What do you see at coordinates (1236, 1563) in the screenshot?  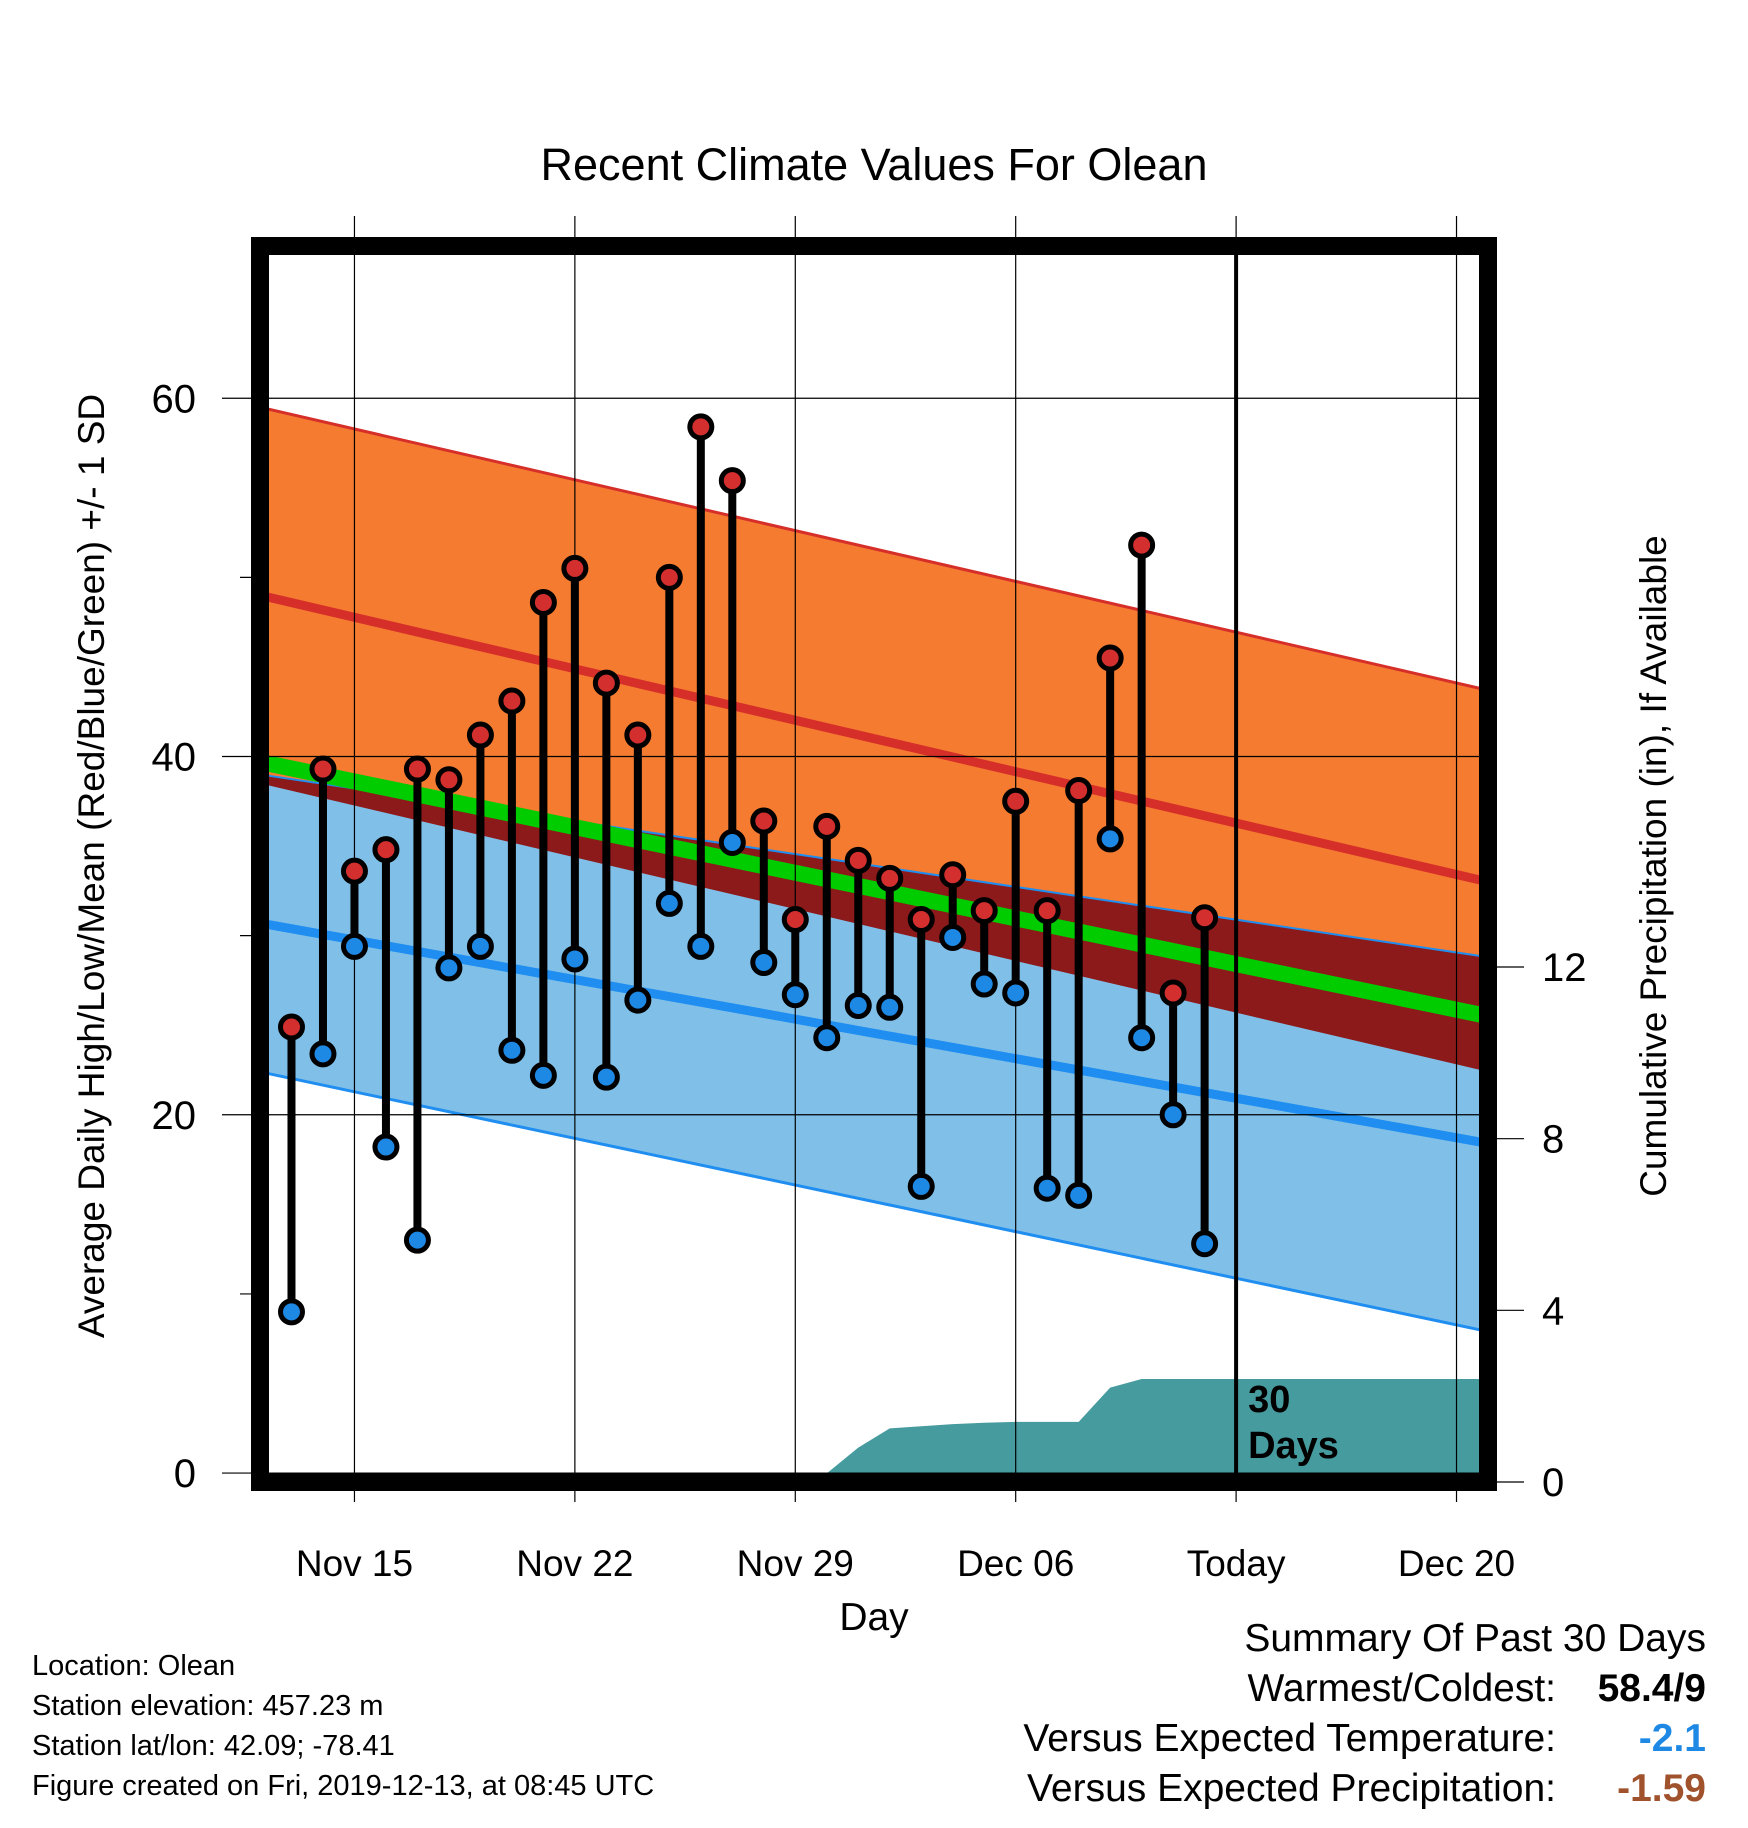 I see `x-tick-label: Today` at bounding box center [1236, 1563].